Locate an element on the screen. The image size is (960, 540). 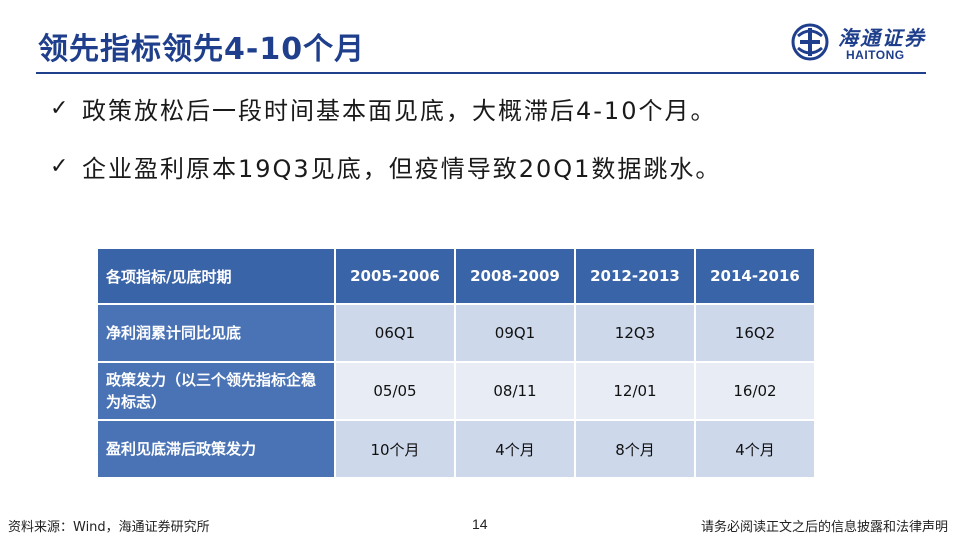
table-row: 盈利见底滞后政策发力 10个月 4个月 8个月 4个月 is located at coordinates (456, 449).